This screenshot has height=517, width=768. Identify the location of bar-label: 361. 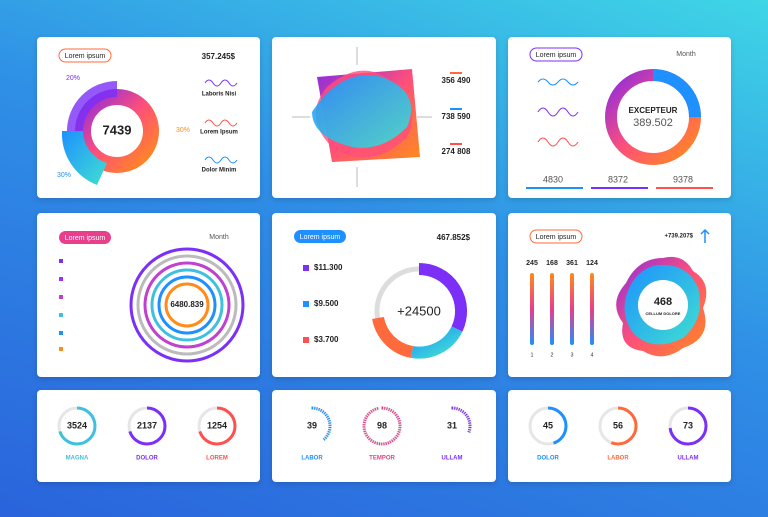
(572, 263).